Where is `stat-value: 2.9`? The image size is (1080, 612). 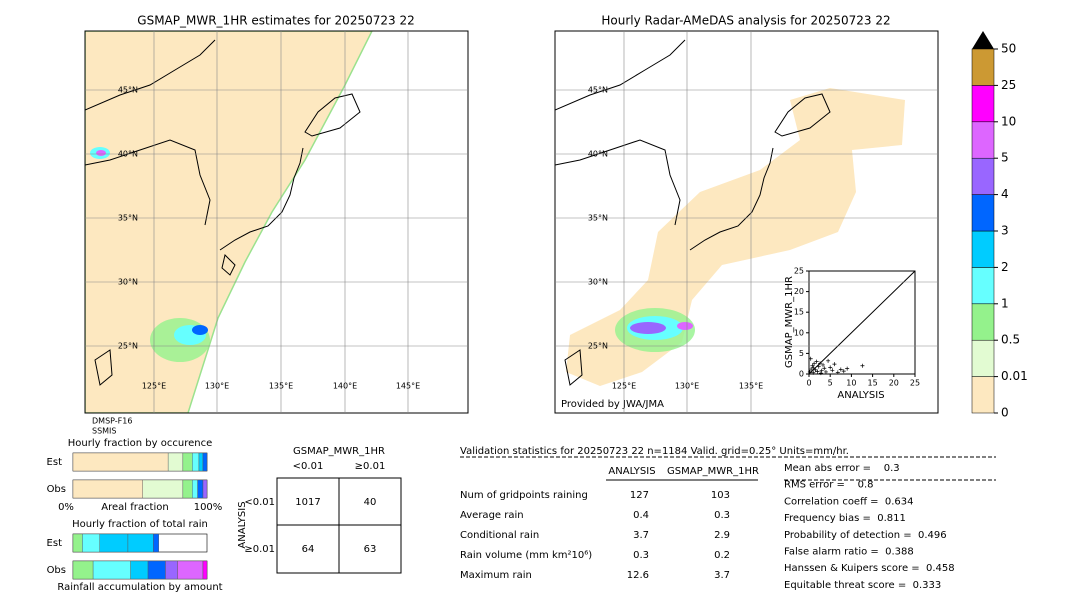
stat-value: 2.9 is located at coordinates (722, 535).